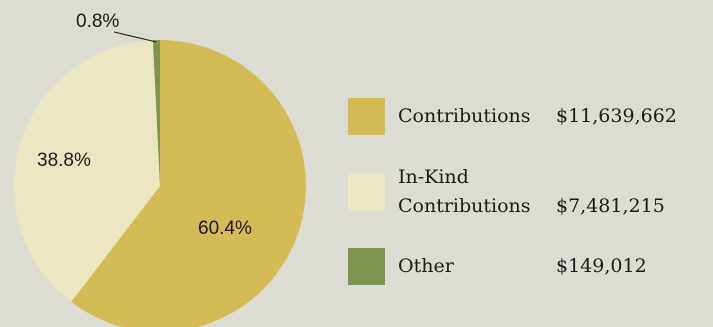 The width and height of the screenshot is (713, 327). I want to click on legend-value-in-kind: $7,481,215, so click(610, 206).